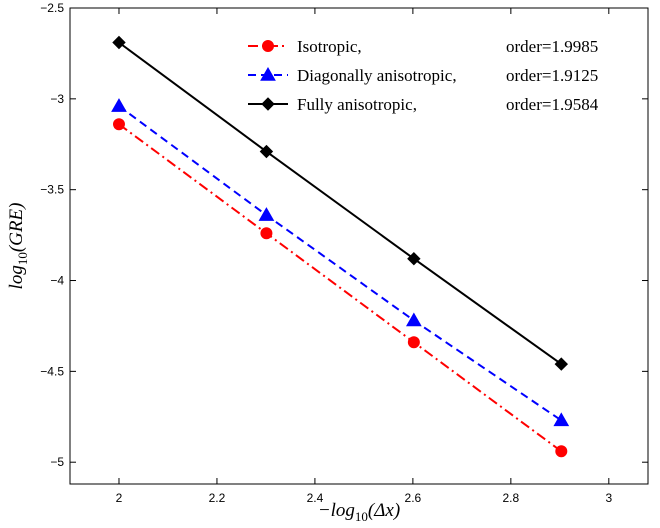  What do you see at coordinates (377, 75) in the screenshot?
I see `legend-entry-1: Diagonally anisotropic,` at bounding box center [377, 75].